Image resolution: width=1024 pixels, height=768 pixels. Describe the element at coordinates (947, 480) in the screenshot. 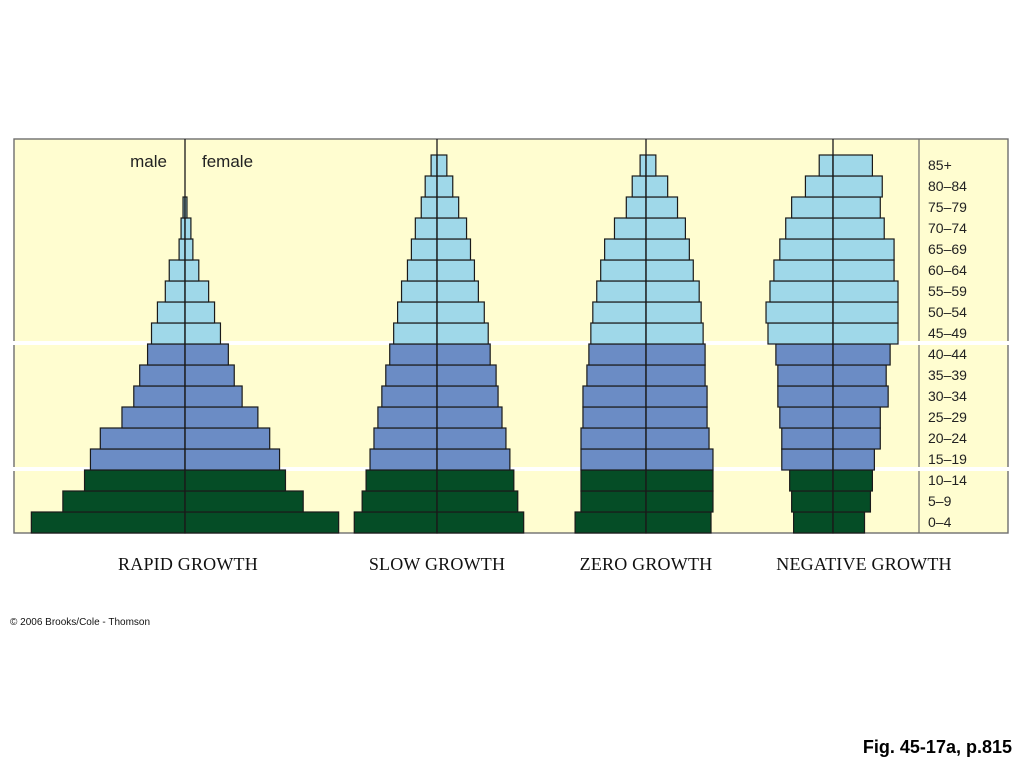

I see `age-label-2: 10–14` at that location.